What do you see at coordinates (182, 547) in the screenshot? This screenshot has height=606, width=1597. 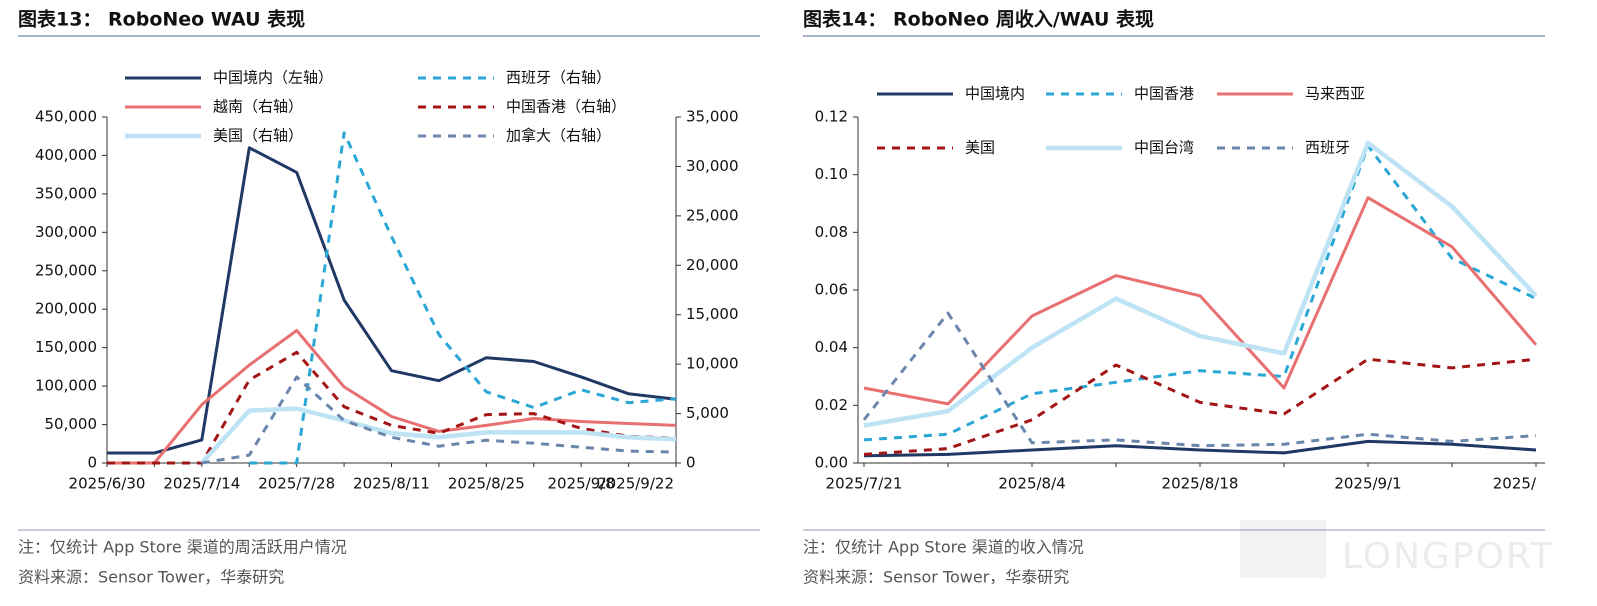 I see `note: 注：仅统计 App Store 渠道的周活跃用户情况` at bounding box center [182, 547].